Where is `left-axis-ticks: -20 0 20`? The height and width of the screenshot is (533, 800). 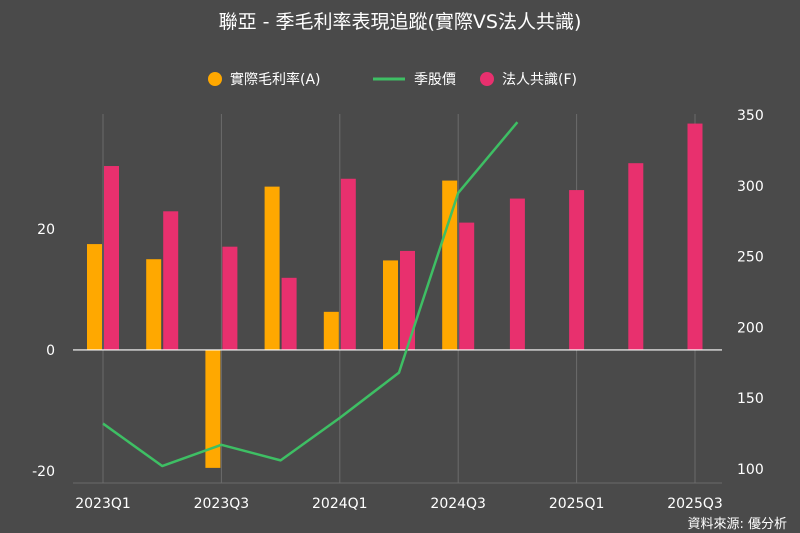 left-axis-ticks: -20 0 20 is located at coordinates (43, 351).